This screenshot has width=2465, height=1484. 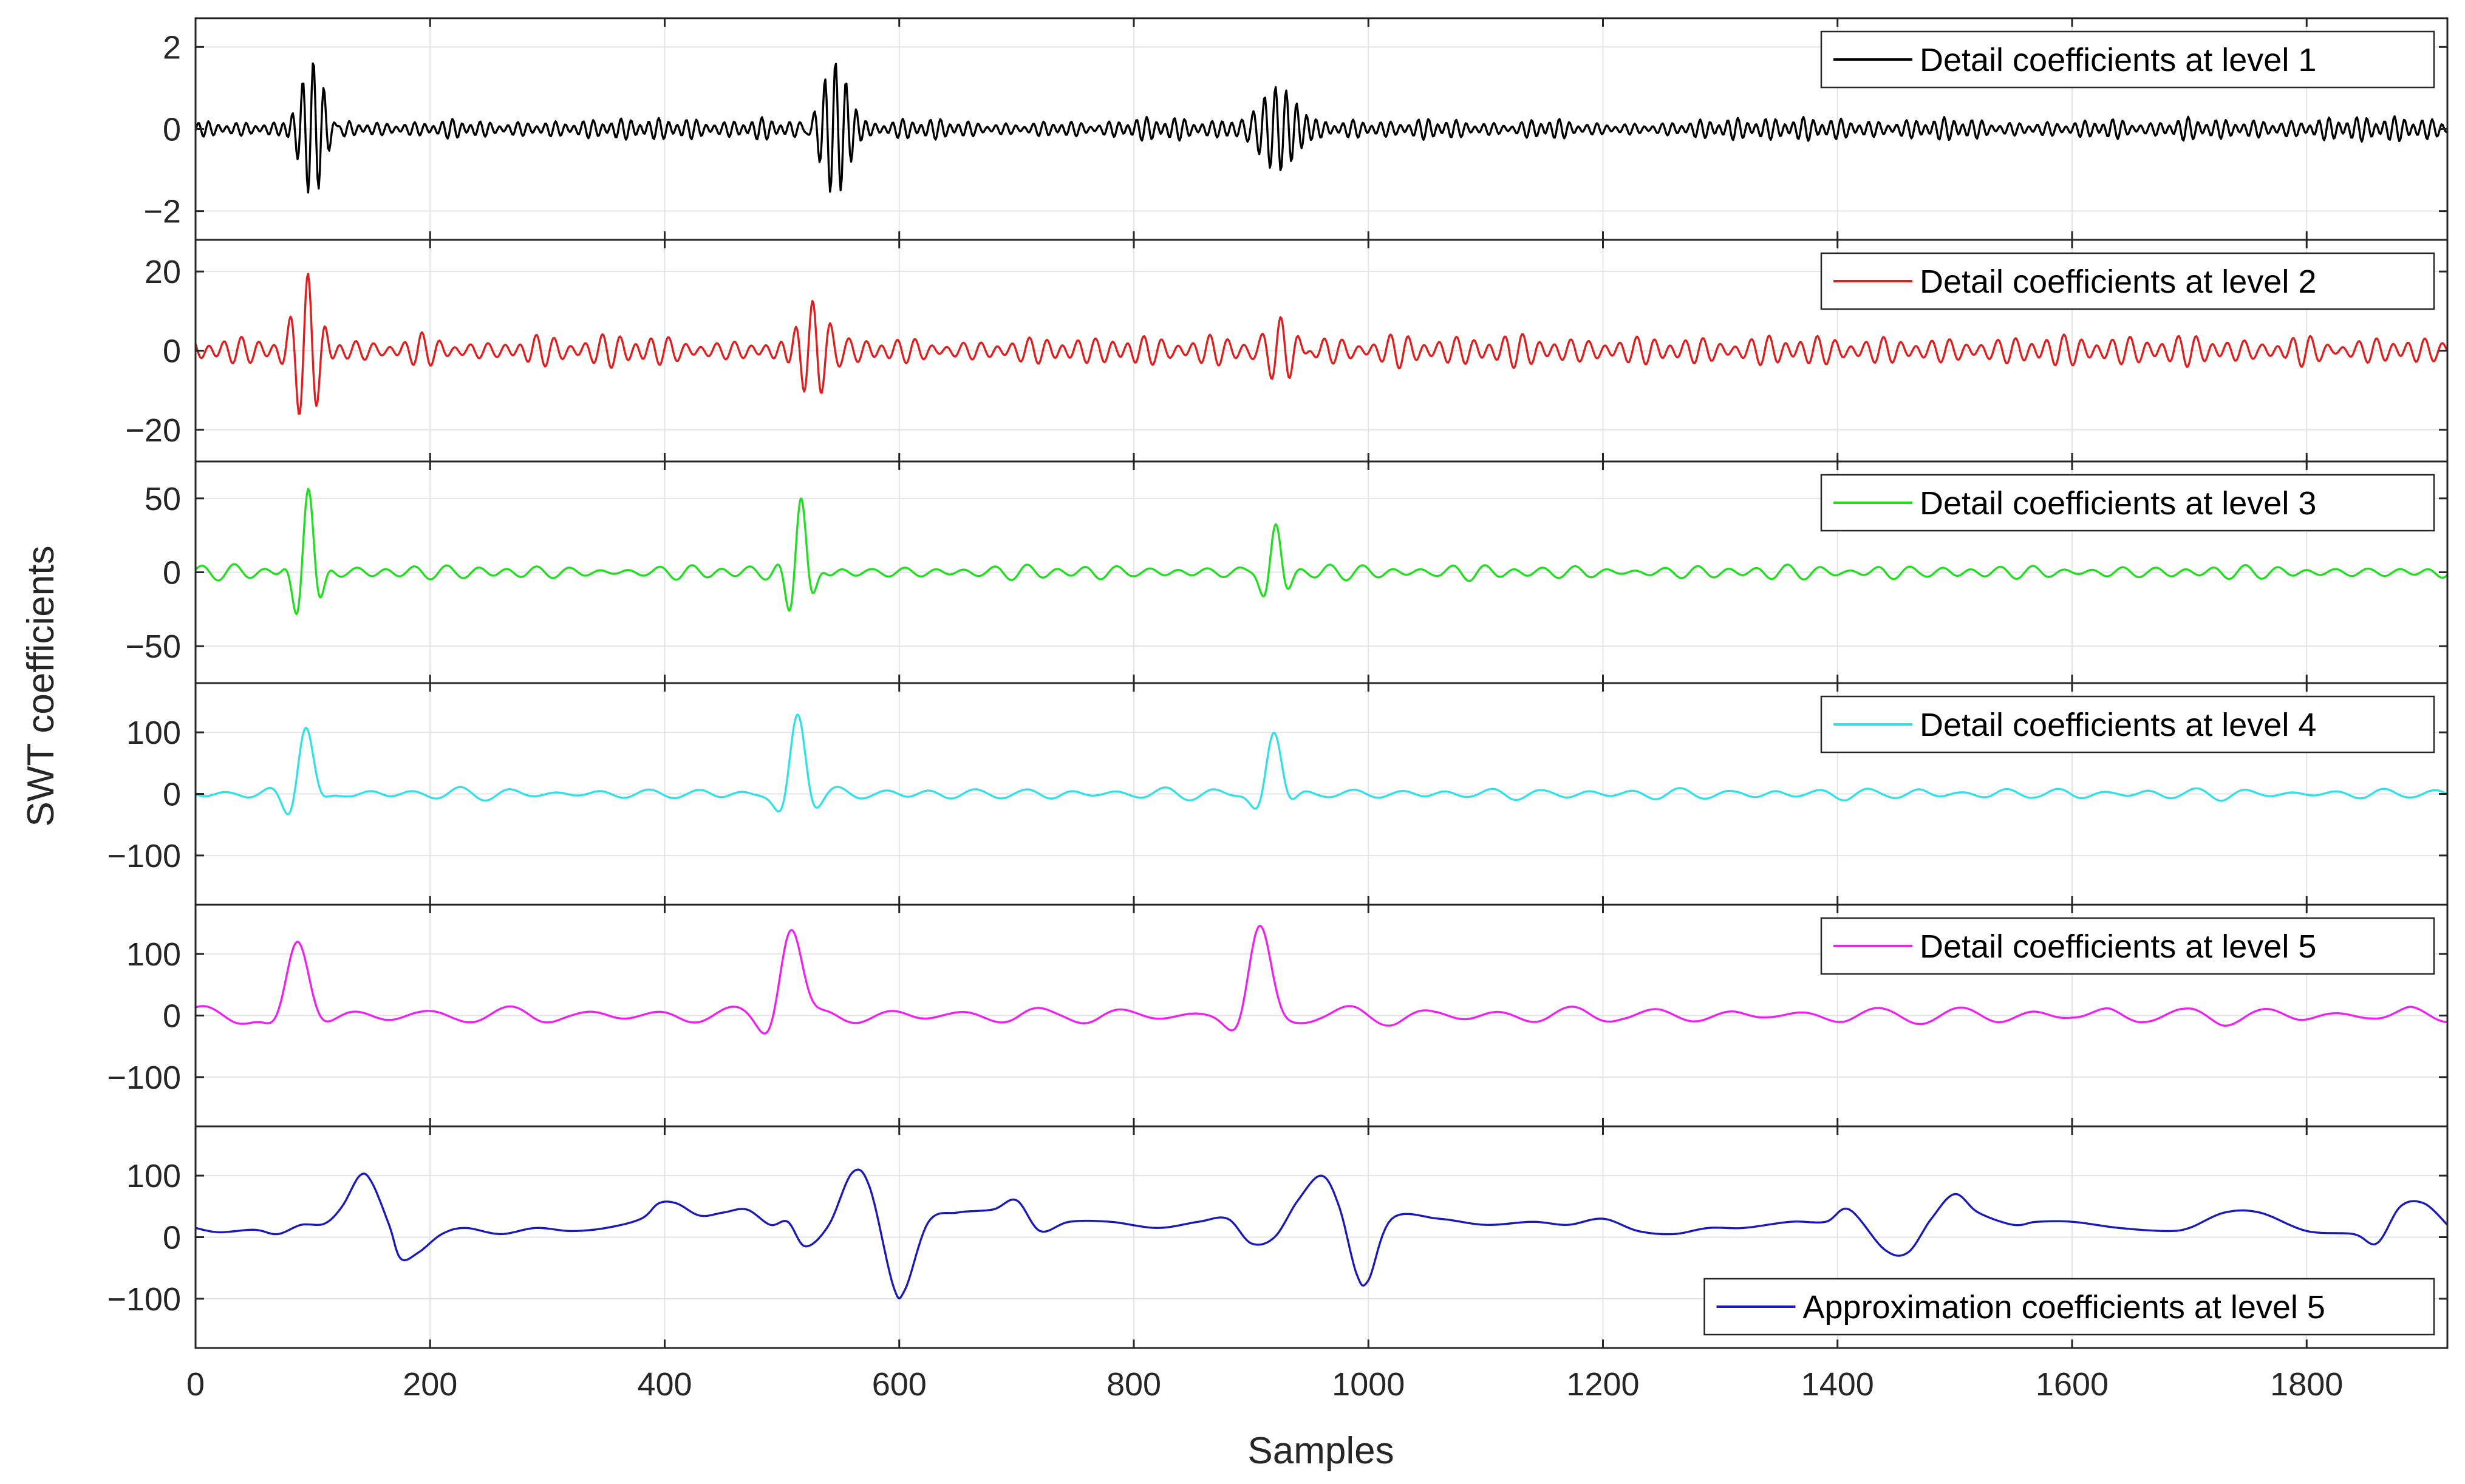 I want to click on x-tick-label: 1400, so click(x=1837, y=1384).